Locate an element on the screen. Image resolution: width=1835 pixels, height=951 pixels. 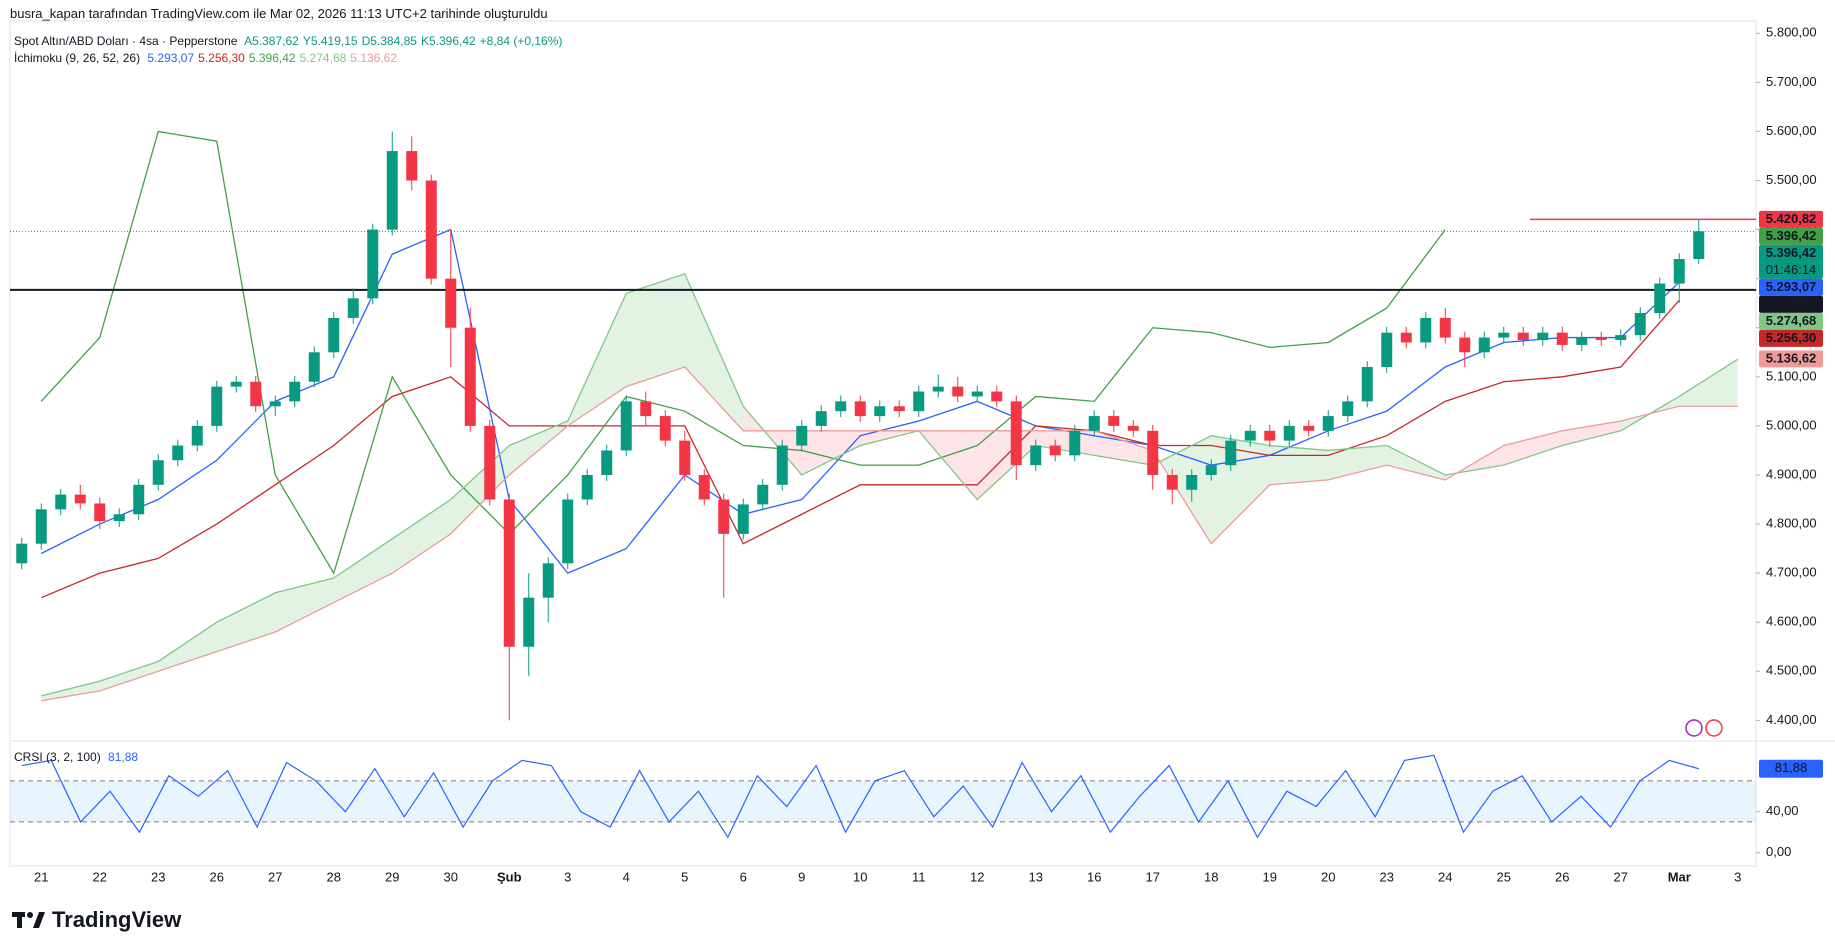
ohlc-value: A5.387,62 is located at coordinates (271, 41).